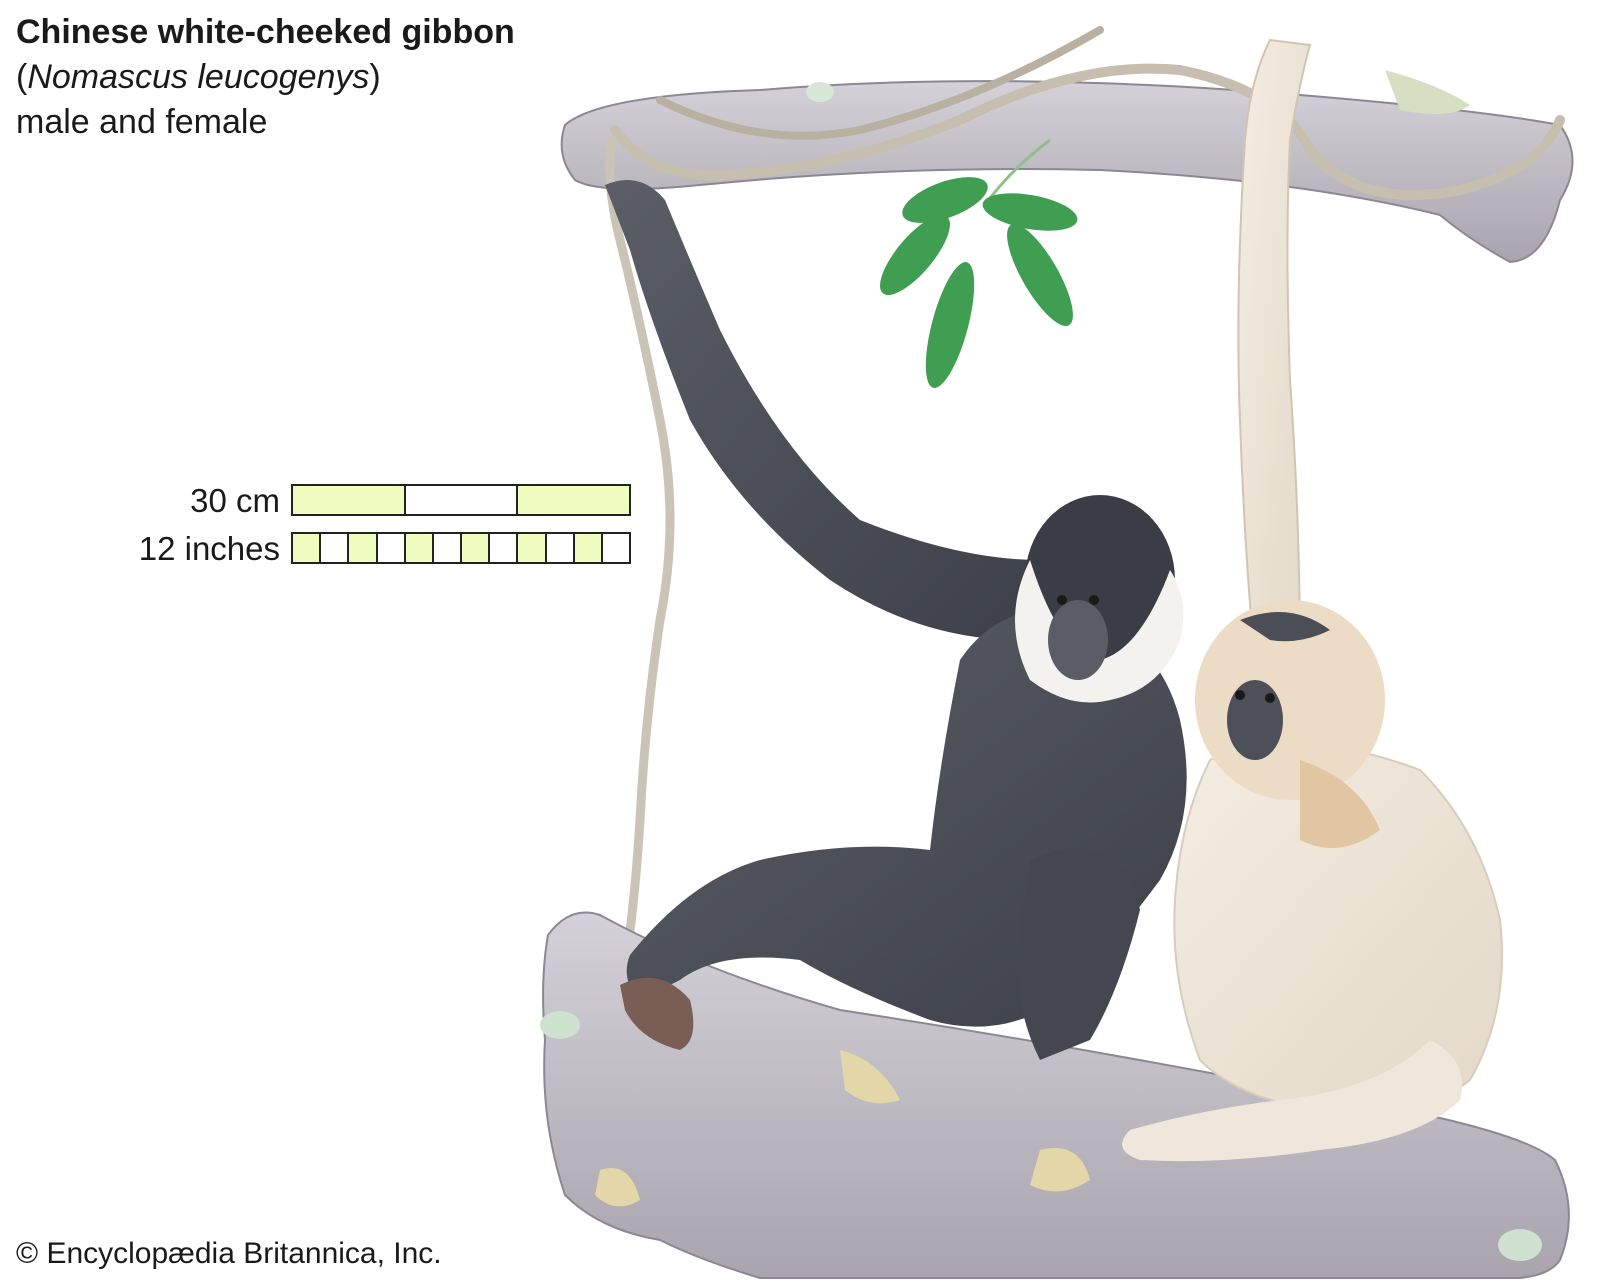 This screenshot has height=1280, width=1599. I want to click on leaf-cluster, so click(979, 263).